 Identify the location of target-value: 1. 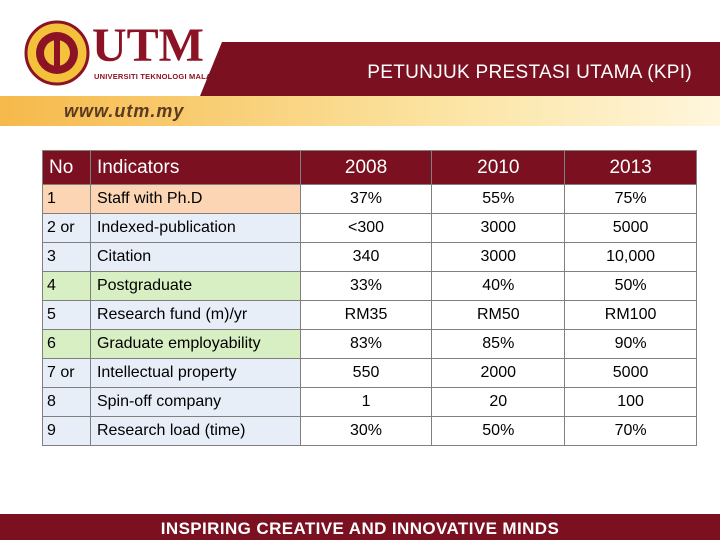
(366, 402).